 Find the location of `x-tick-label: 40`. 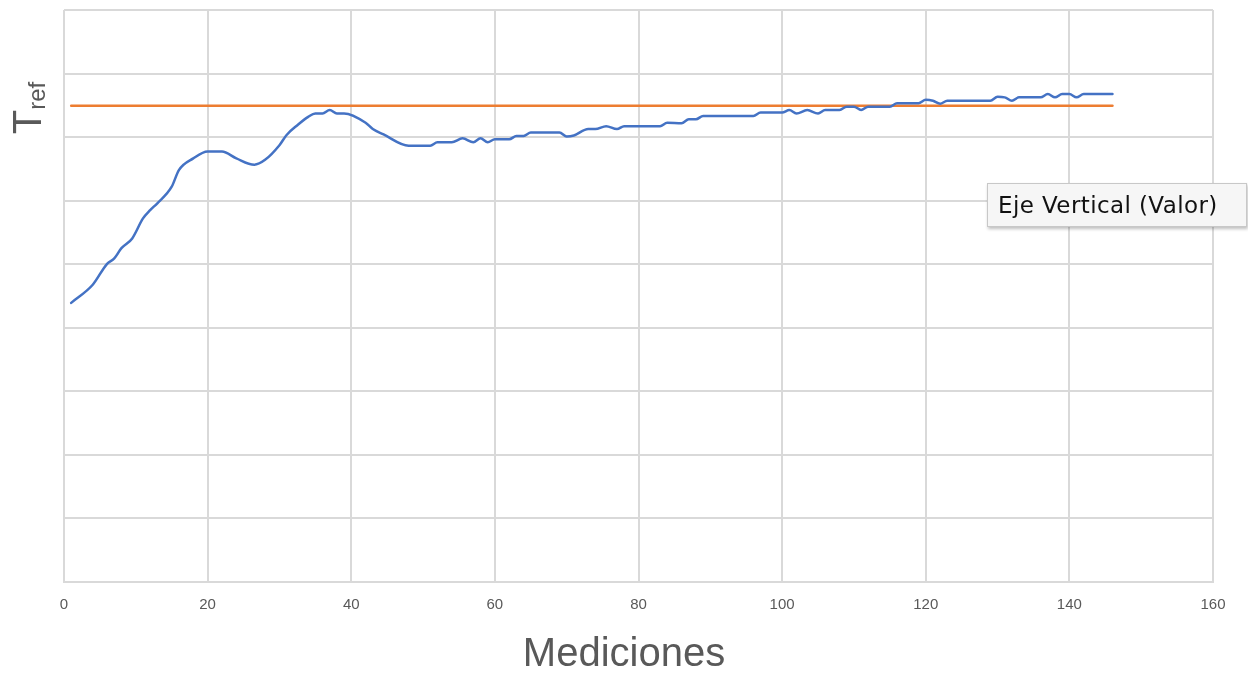

x-tick-label: 40 is located at coordinates (351, 604).